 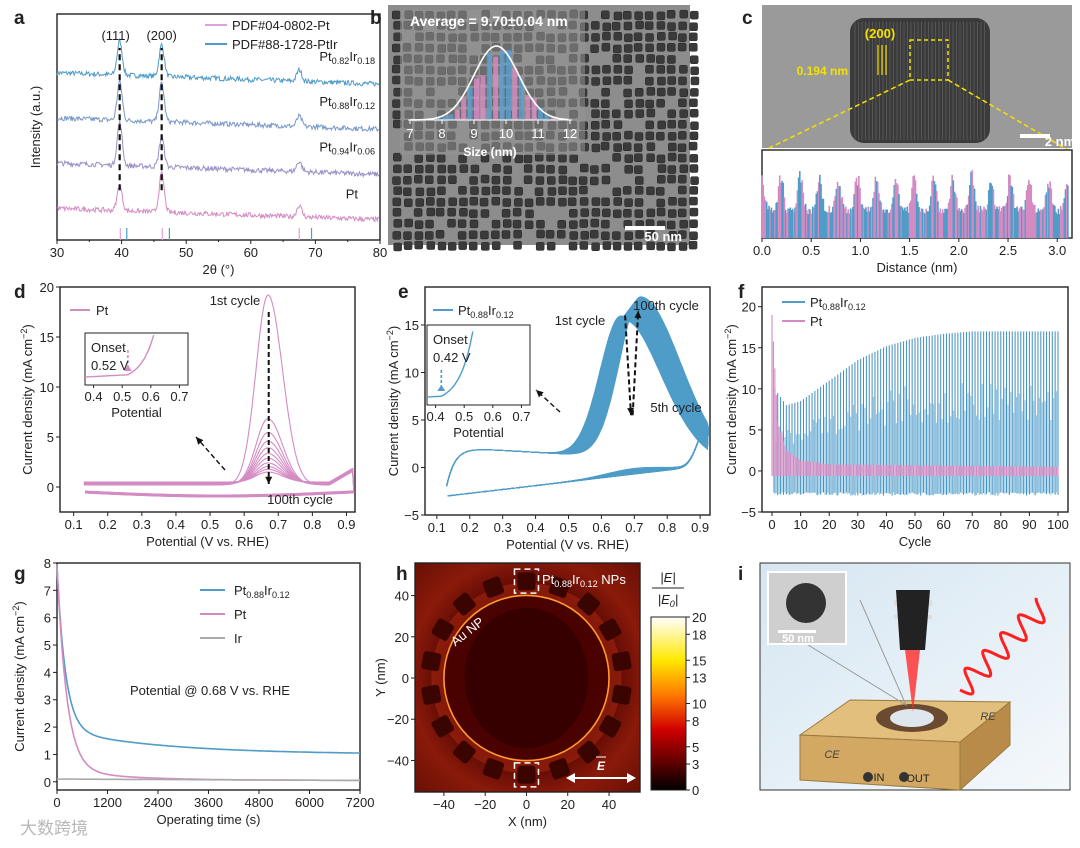 What do you see at coordinates (1008, 250) in the screenshot?
I see `x-tick-label: 2.5` at bounding box center [1008, 250].